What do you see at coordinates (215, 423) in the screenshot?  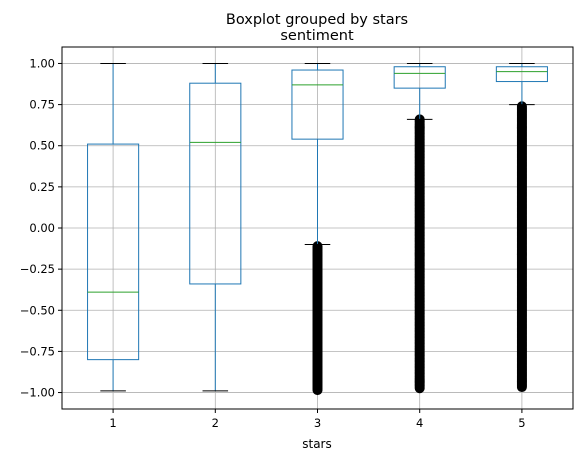 I see `x-tick-label: 2` at bounding box center [215, 423].